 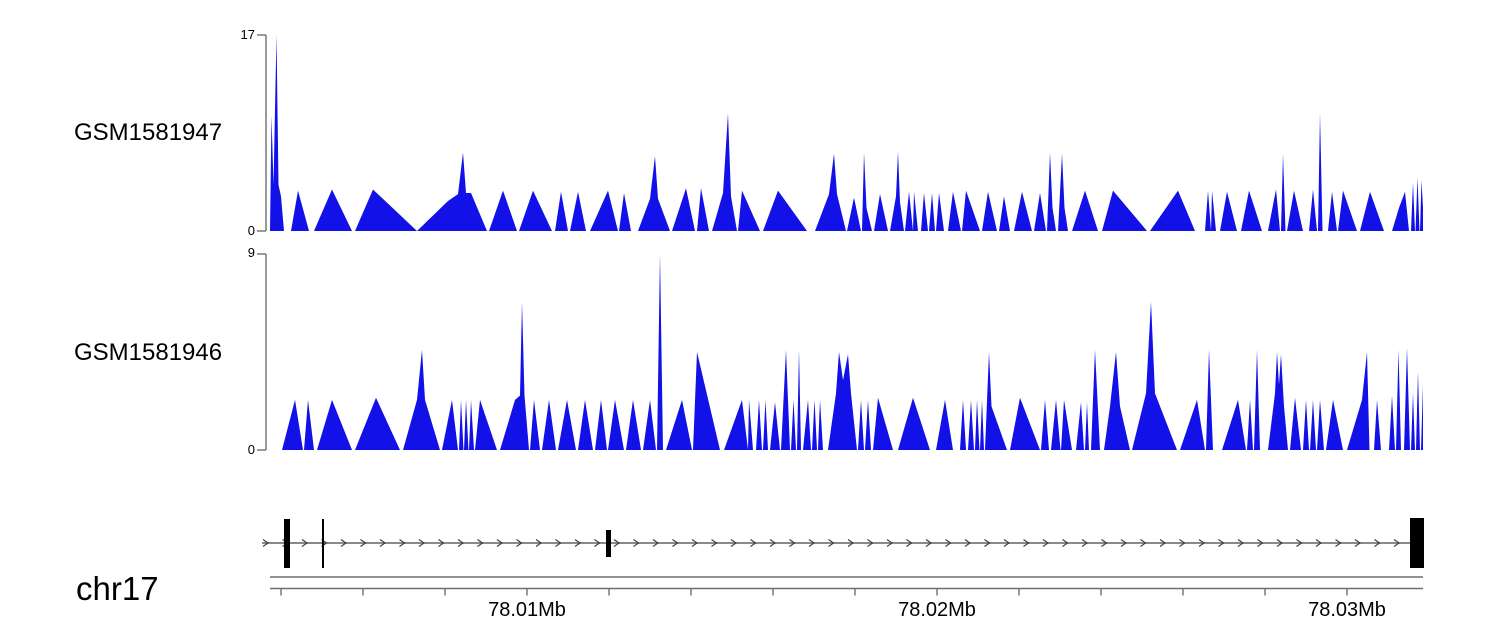 What do you see at coordinates (247, 34) in the screenshot?
I see `track1-yaxis-max-label: 17` at bounding box center [247, 34].